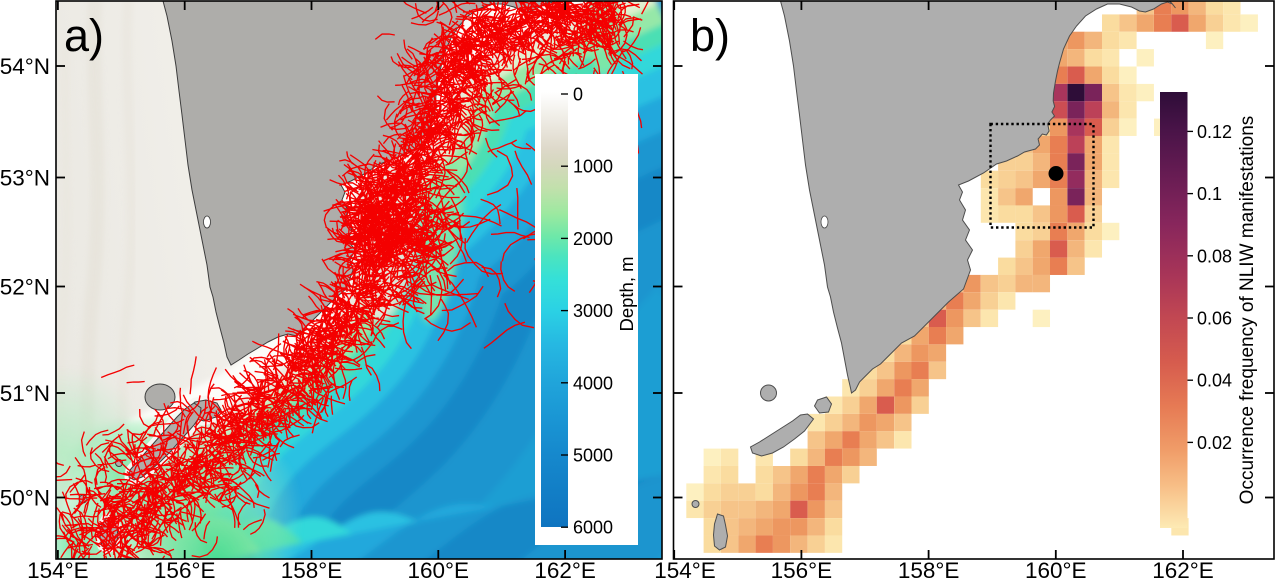 The image size is (1280, 583). What do you see at coordinates (578, 95) in the screenshot?
I see `svg-text: 0` at bounding box center [578, 95].